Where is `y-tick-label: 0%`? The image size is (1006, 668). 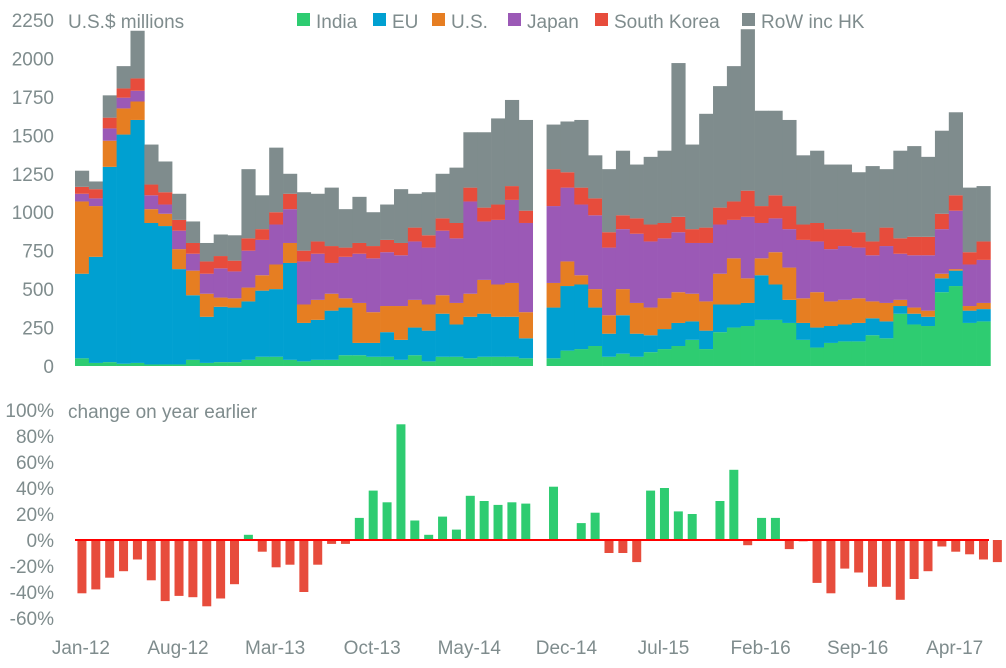 y-tick-label: 0% is located at coordinates (41, 541).